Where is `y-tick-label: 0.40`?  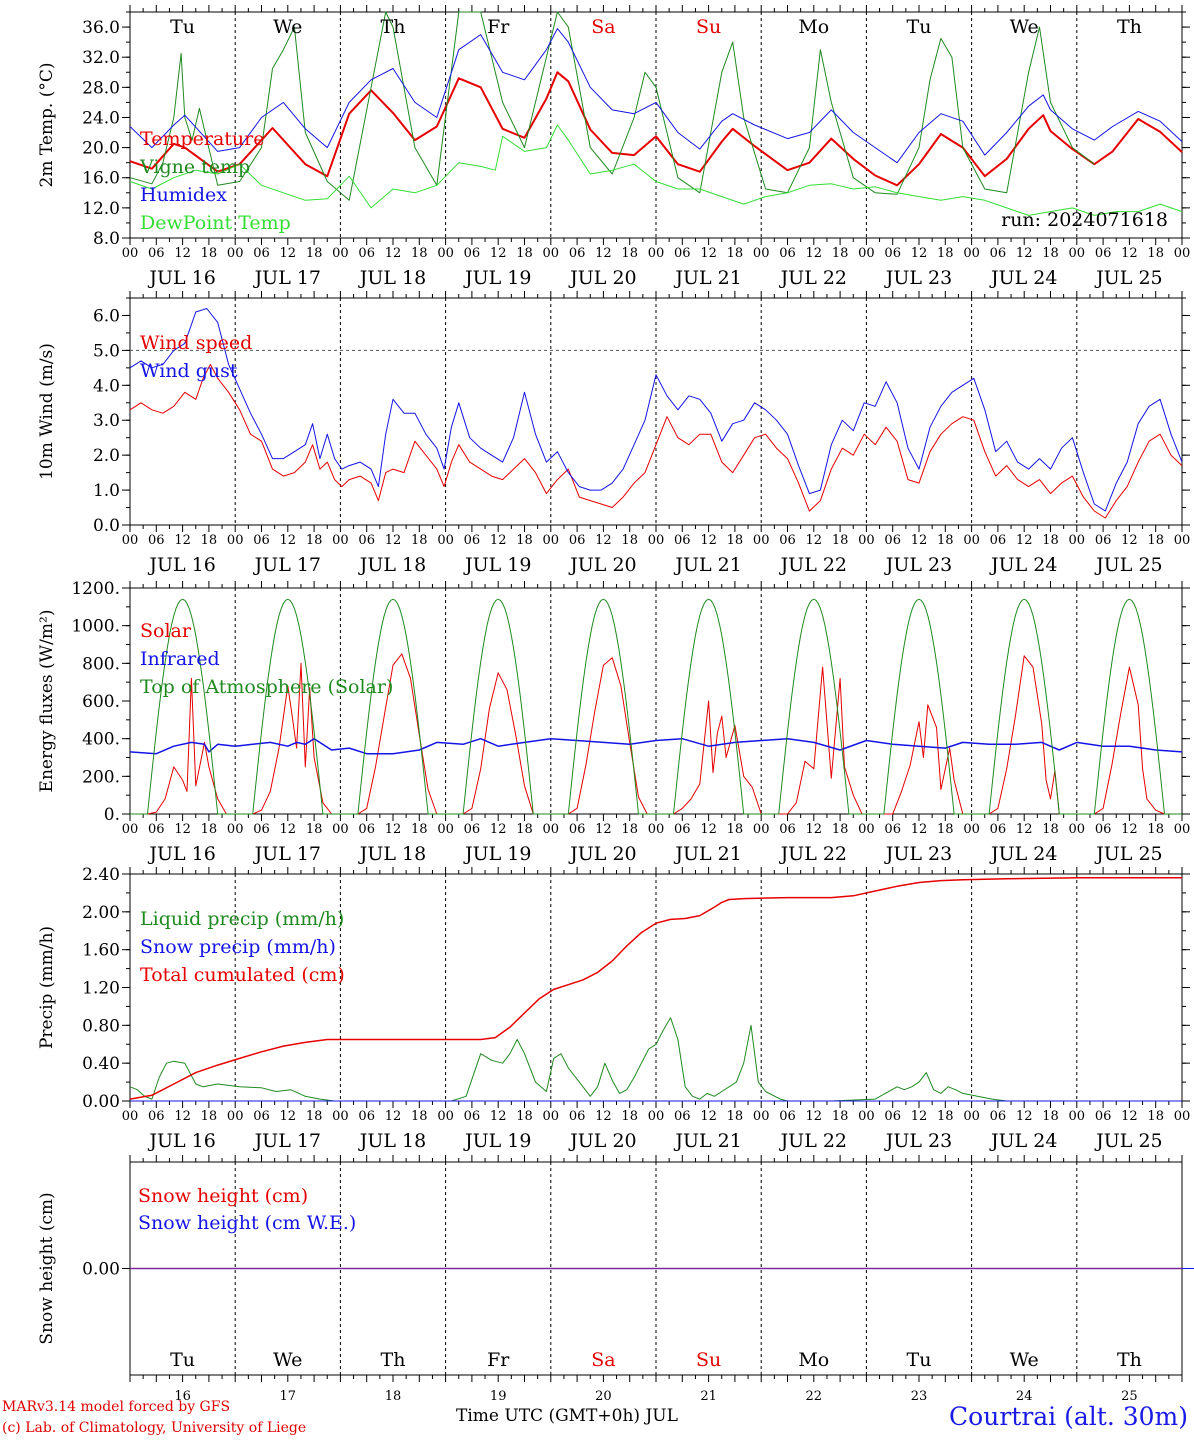
y-tick-label: 0.40 is located at coordinates (101, 1064).